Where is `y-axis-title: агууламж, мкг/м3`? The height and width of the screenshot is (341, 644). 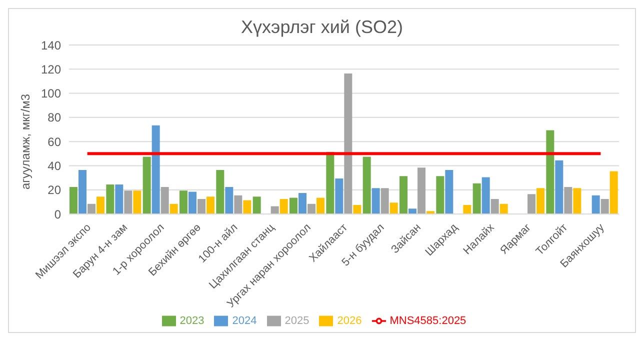
y-axis-title: агууламж, мкг/м3 is located at coordinates (25, 142).